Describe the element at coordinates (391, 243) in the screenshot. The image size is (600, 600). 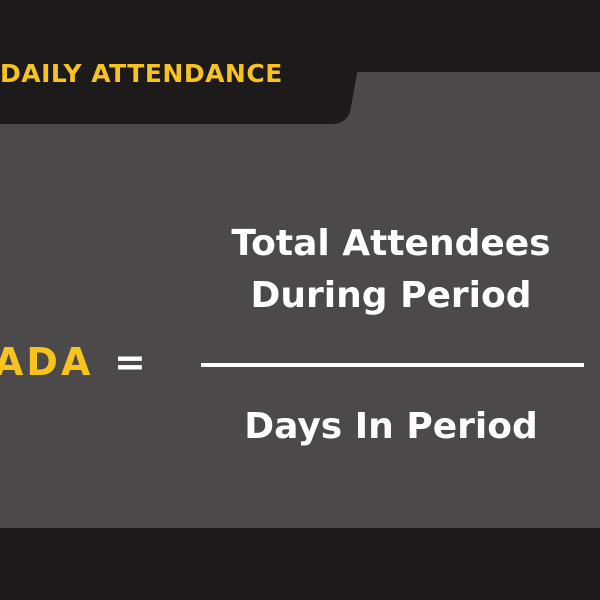
I see `numerator-line-1: Total Attendees` at that location.